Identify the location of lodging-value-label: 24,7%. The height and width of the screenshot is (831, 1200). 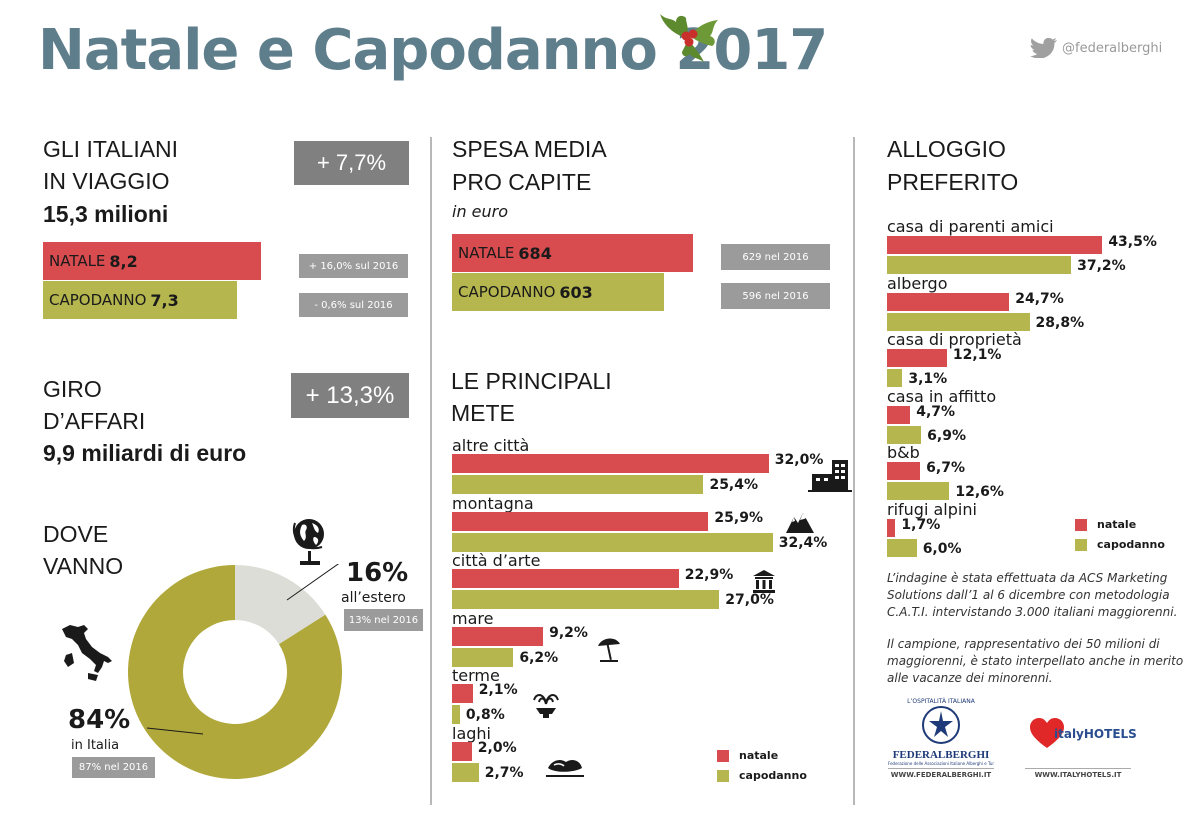
(1039, 298).